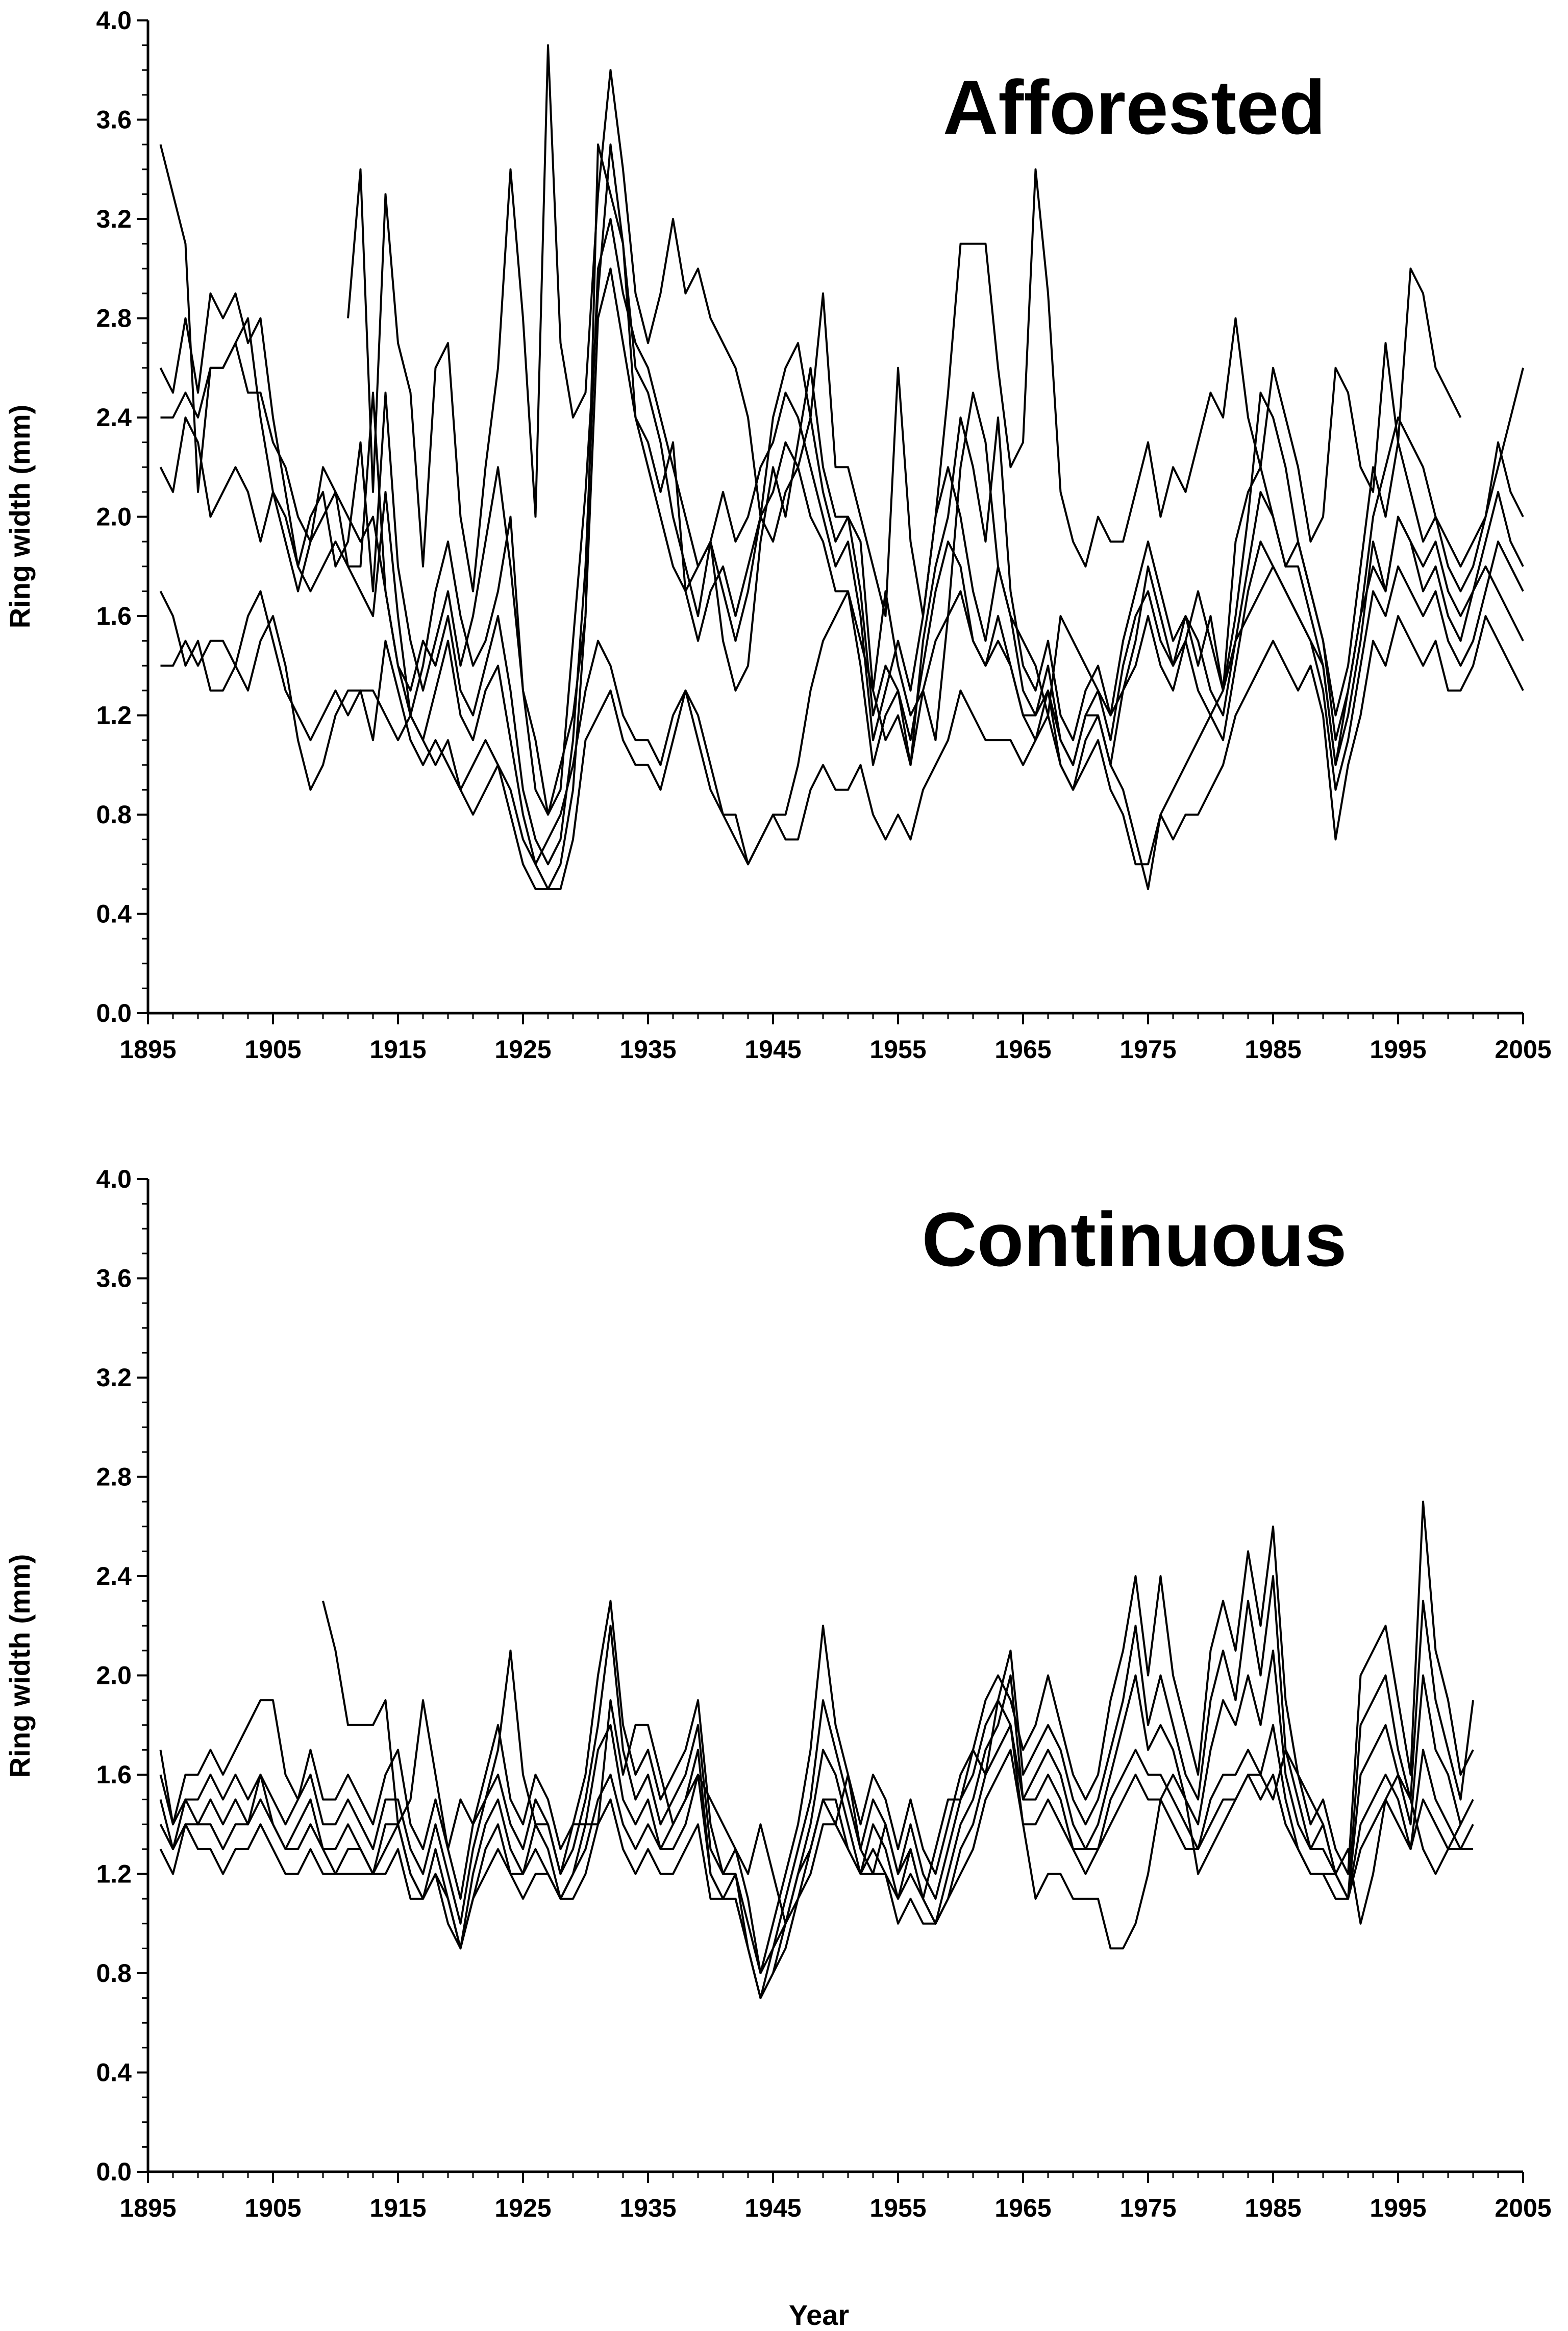 This screenshot has height=2331, width=1568. I want to click on panel-title-continuous: Continuous, so click(1135, 1239).